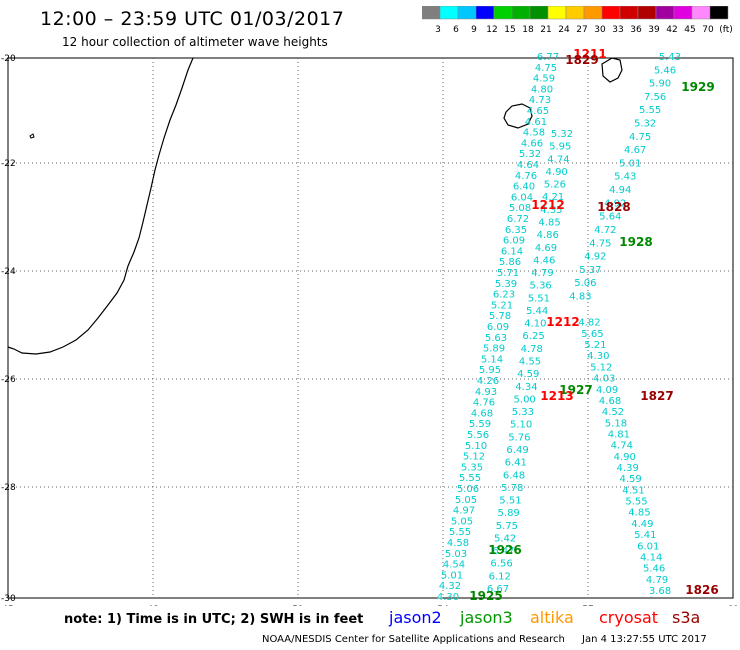  Describe the element at coordinates (456, 554) in the screenshot. I see `wave-height-value: 5.03` at that location.